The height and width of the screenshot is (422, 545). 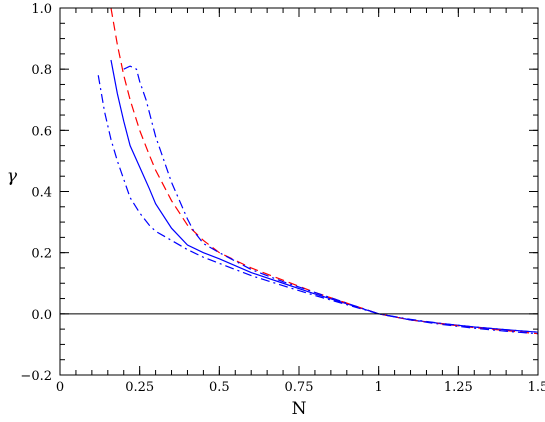 What do you see at coordinates (299, 387) in the screenshot?
I see `x-tick-label: 0.75` at bounding box center [299, 387].